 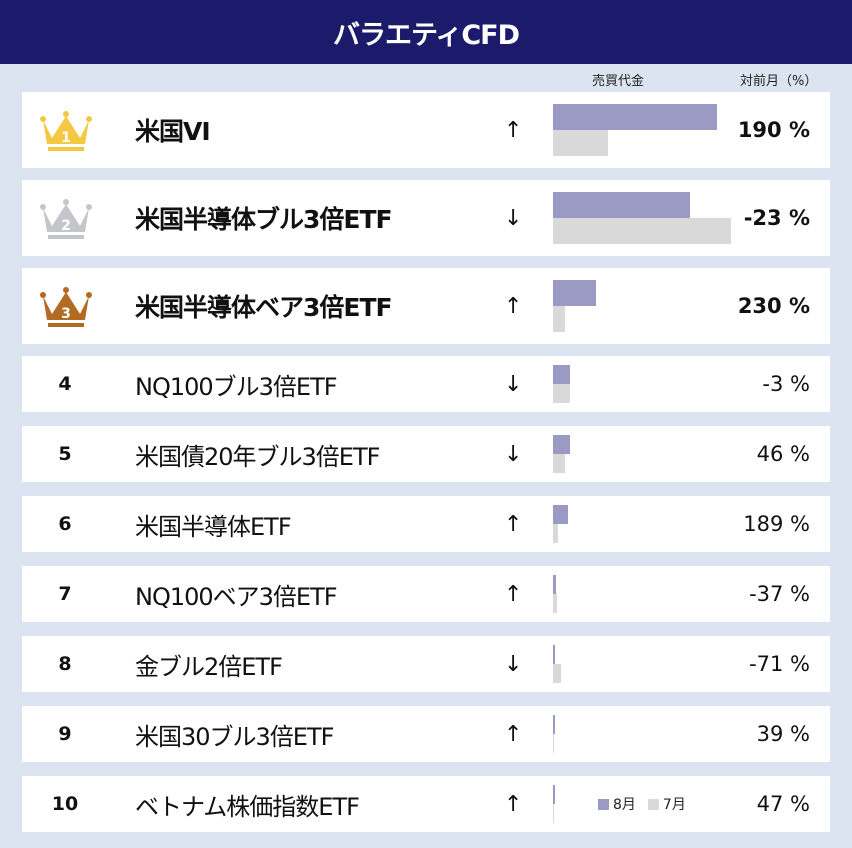 I want to click on product-name: 米国半導体ETF, so click(x=213, y=526).